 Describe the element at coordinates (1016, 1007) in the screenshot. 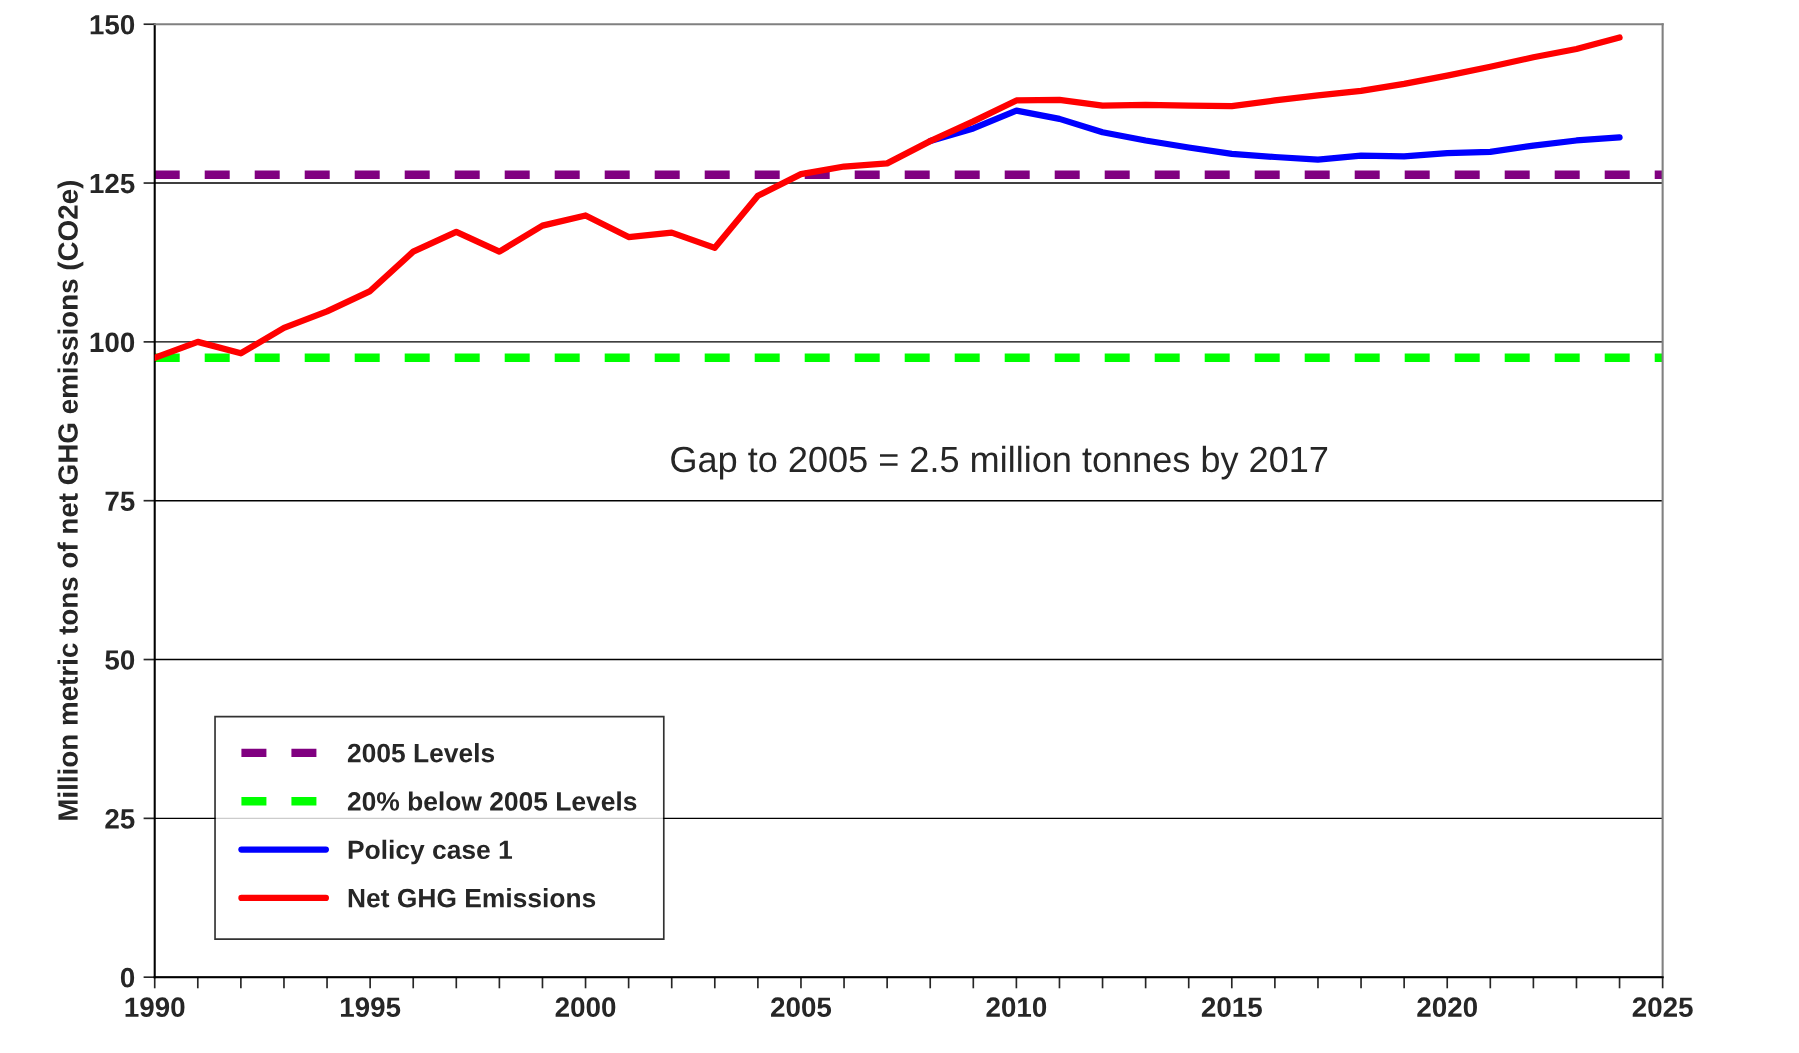

I see `x-tick-label: 2010` at that location.